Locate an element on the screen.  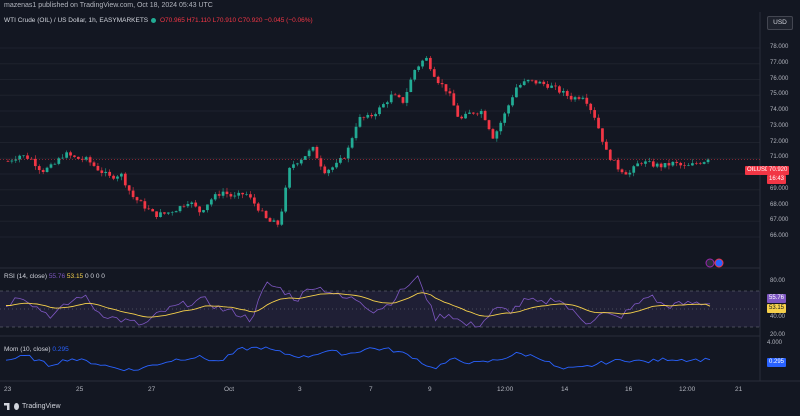
event-icon is located at coordinates (710, 263).